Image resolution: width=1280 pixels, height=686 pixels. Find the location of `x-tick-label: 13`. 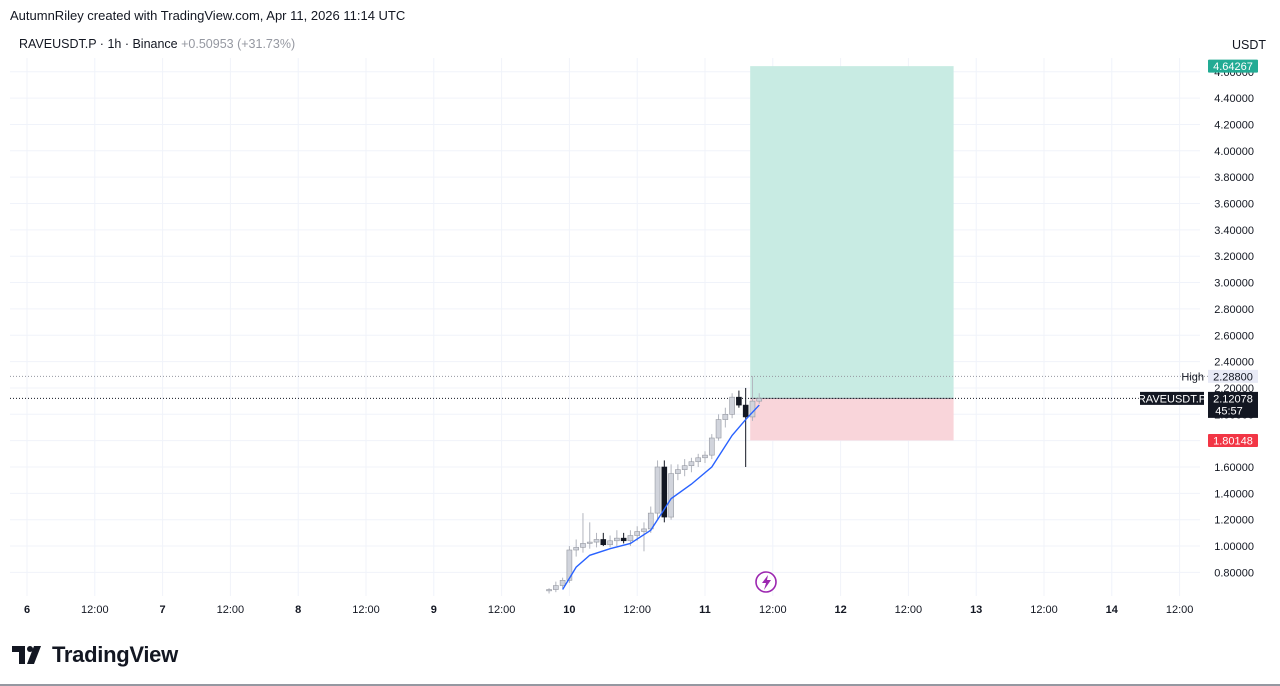

x-tick-label: 13 is located at coordinates (976, 610).